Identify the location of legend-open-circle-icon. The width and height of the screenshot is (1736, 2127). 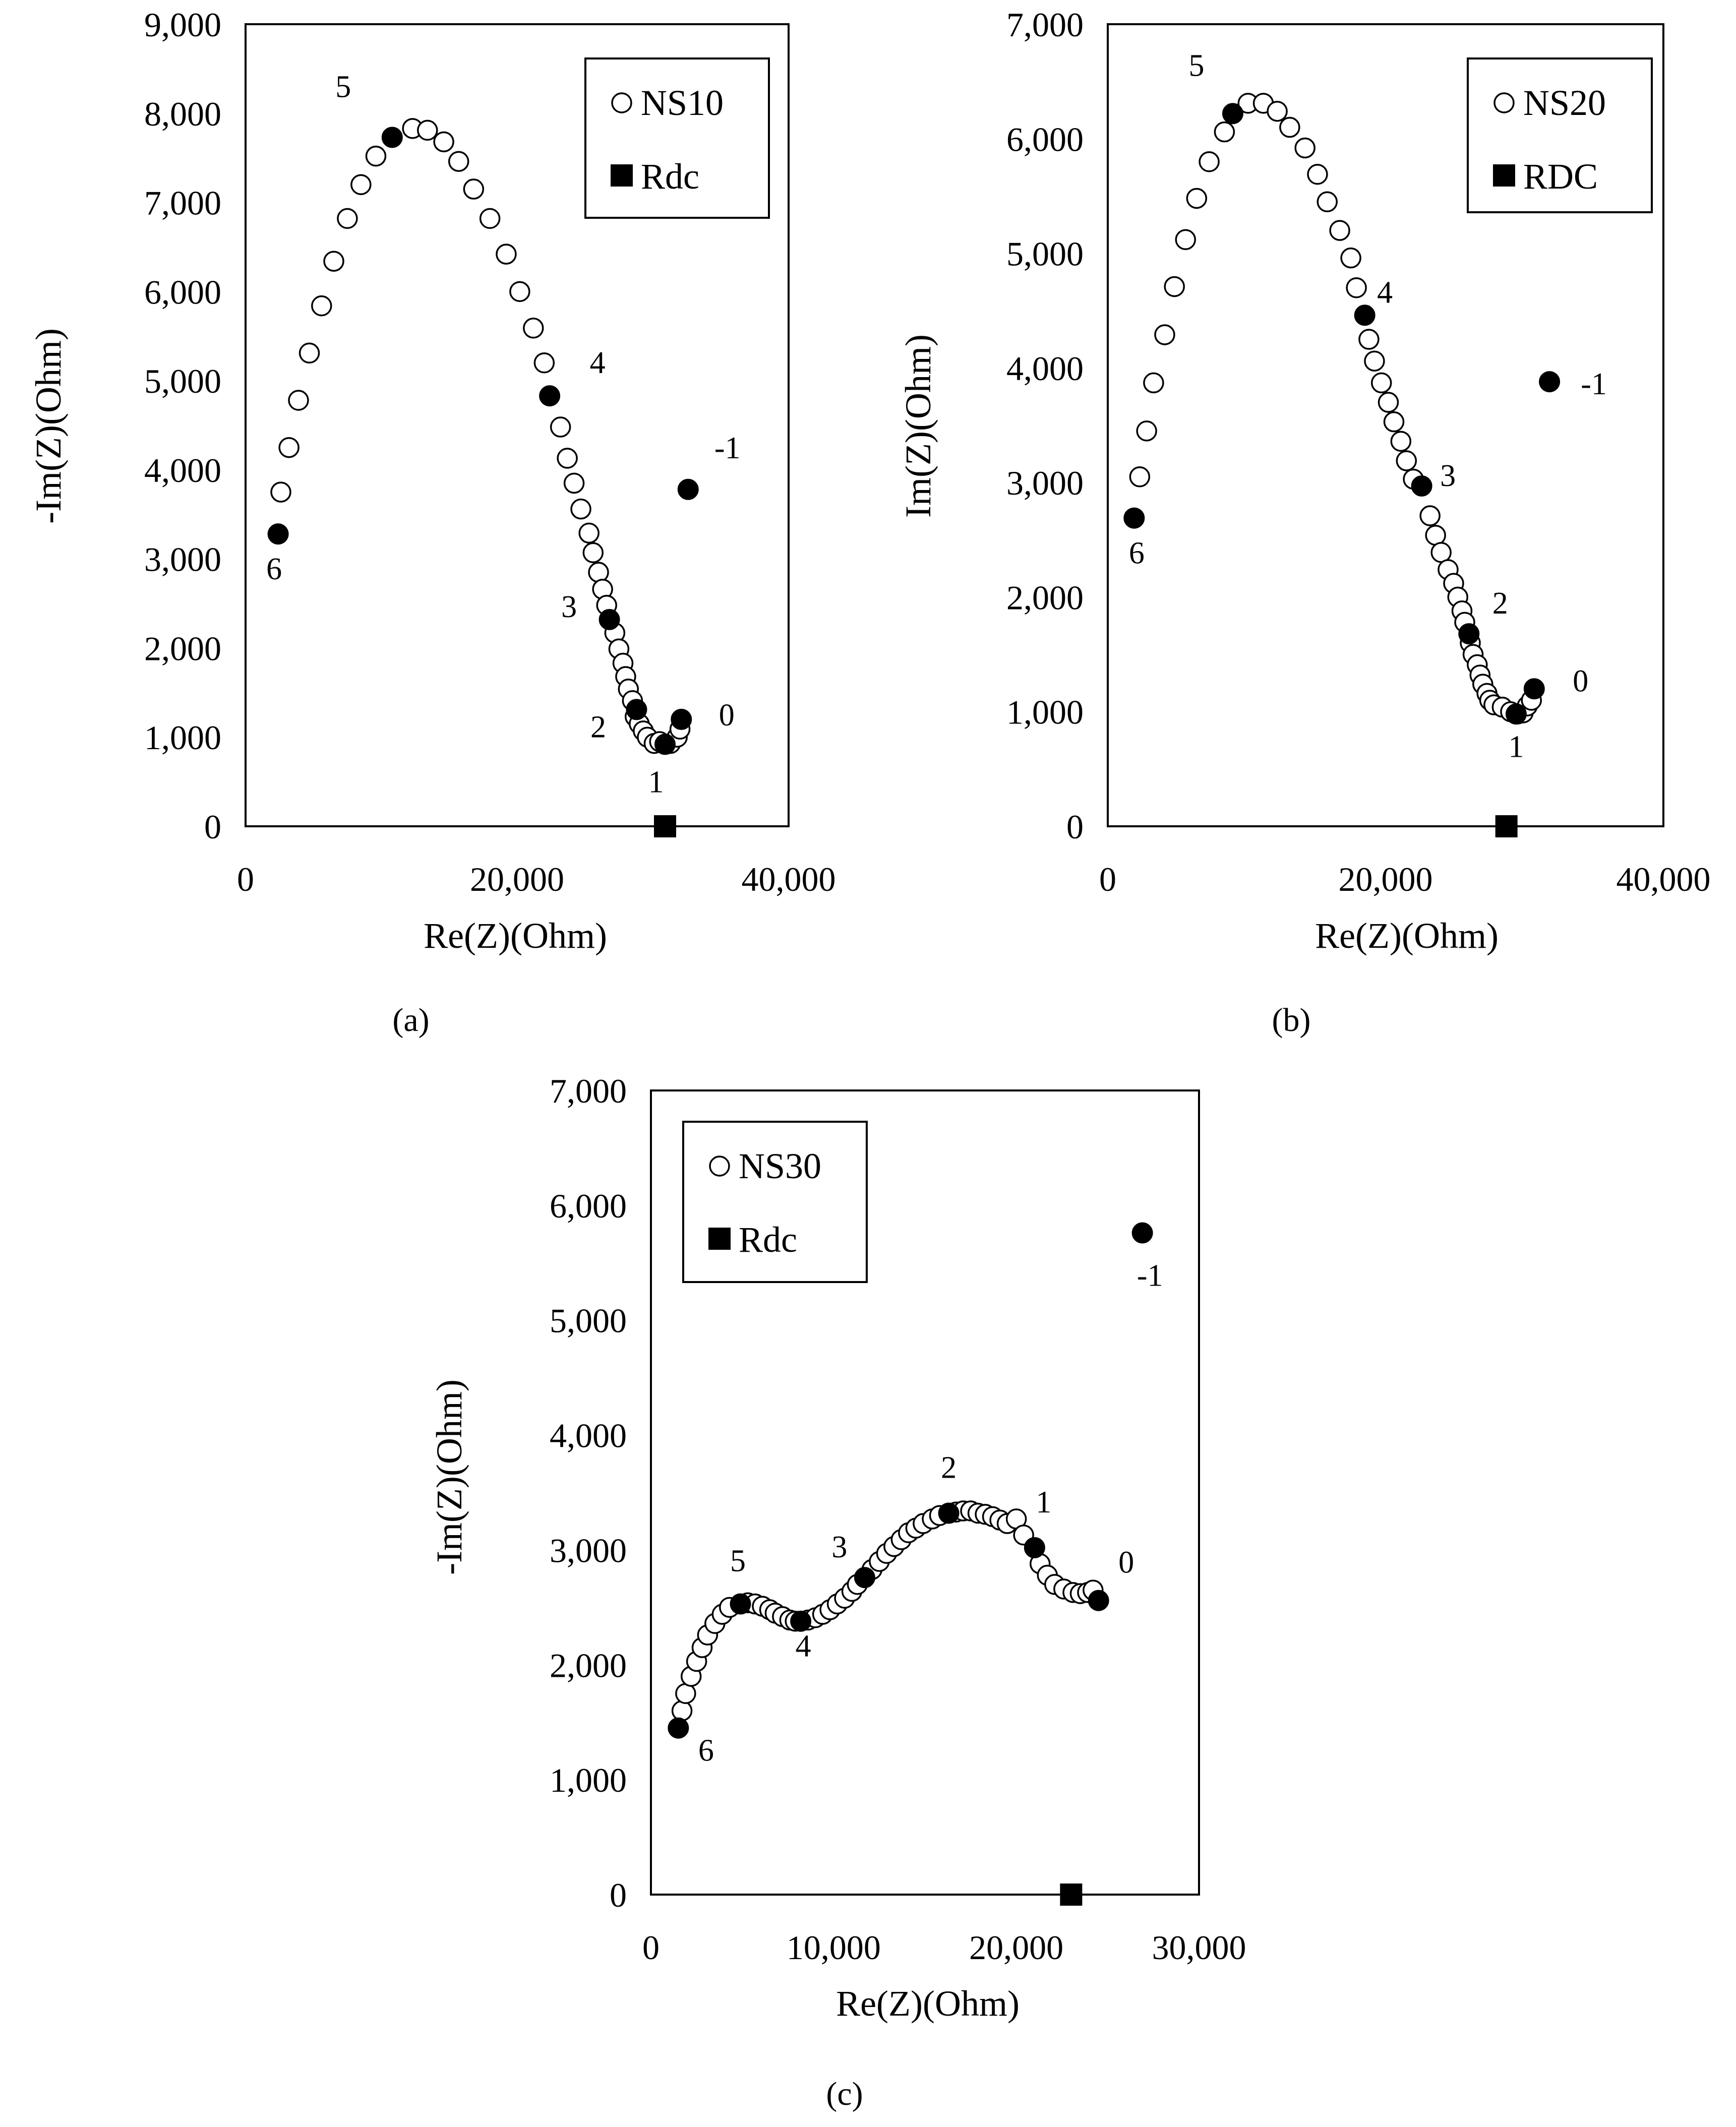
(719, 1167).